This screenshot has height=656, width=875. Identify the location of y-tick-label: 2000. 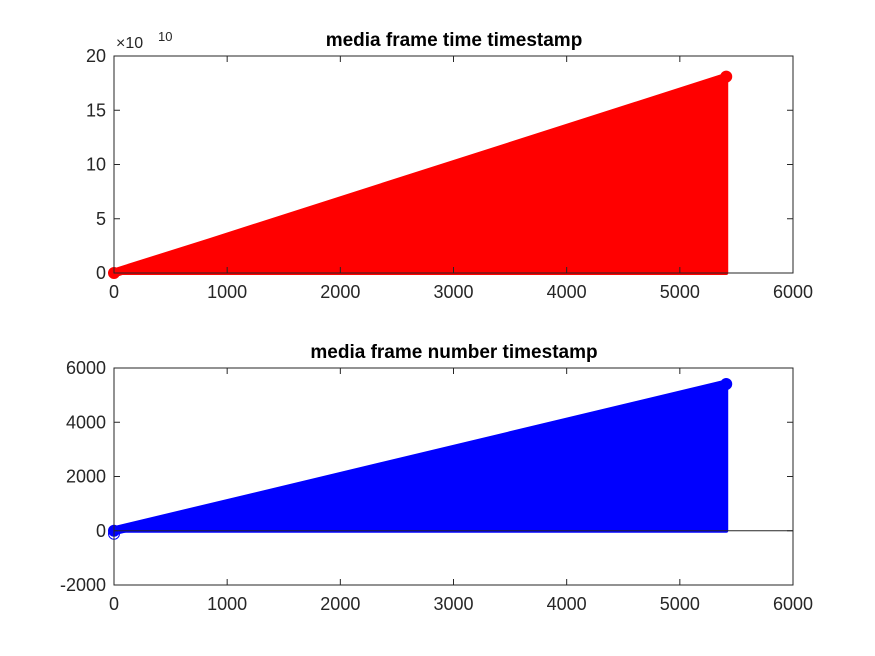
(86, 477).